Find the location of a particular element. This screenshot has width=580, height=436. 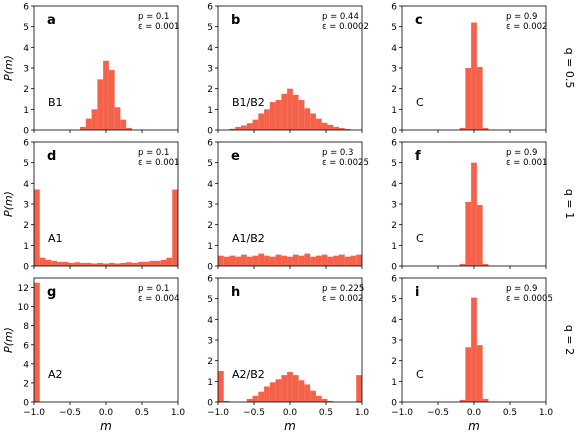

panel-f: 0 1 2 3 4 5 6 f p = 0.9ε = 0.001 C is located at coordinates (469, 206).